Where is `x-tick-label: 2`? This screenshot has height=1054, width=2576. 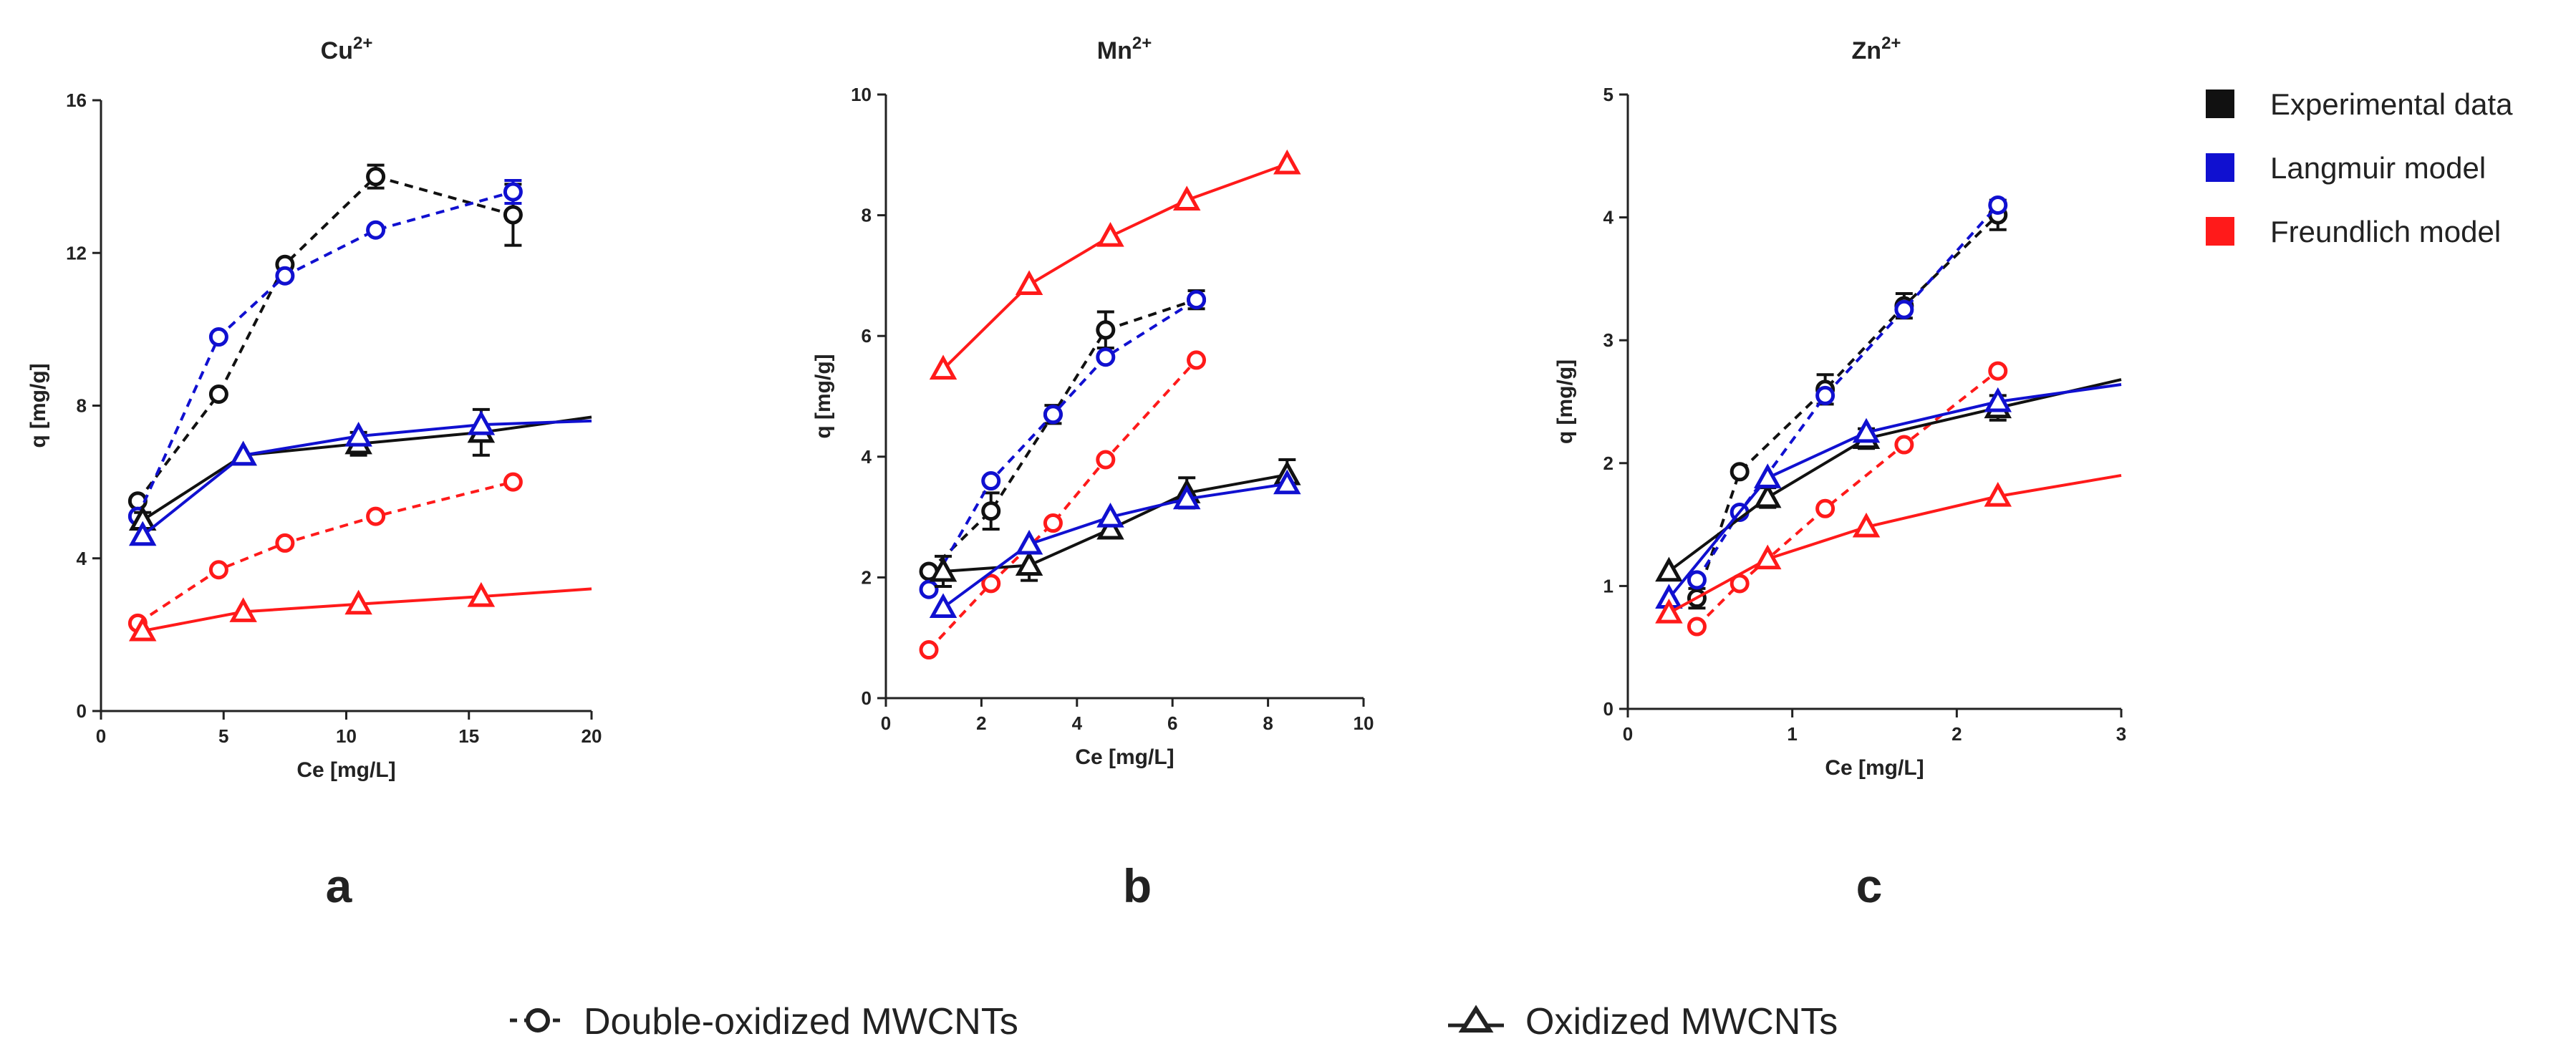
x-tick-label: 2 is located at coordinates (981, 723).